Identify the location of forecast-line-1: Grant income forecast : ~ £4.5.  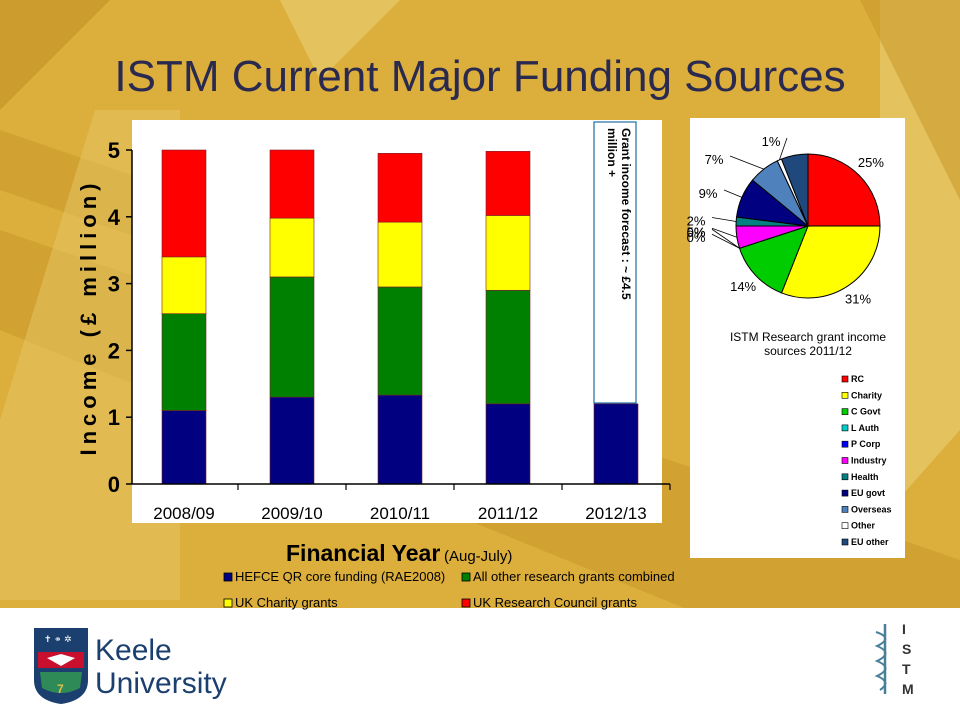
(626, 214).